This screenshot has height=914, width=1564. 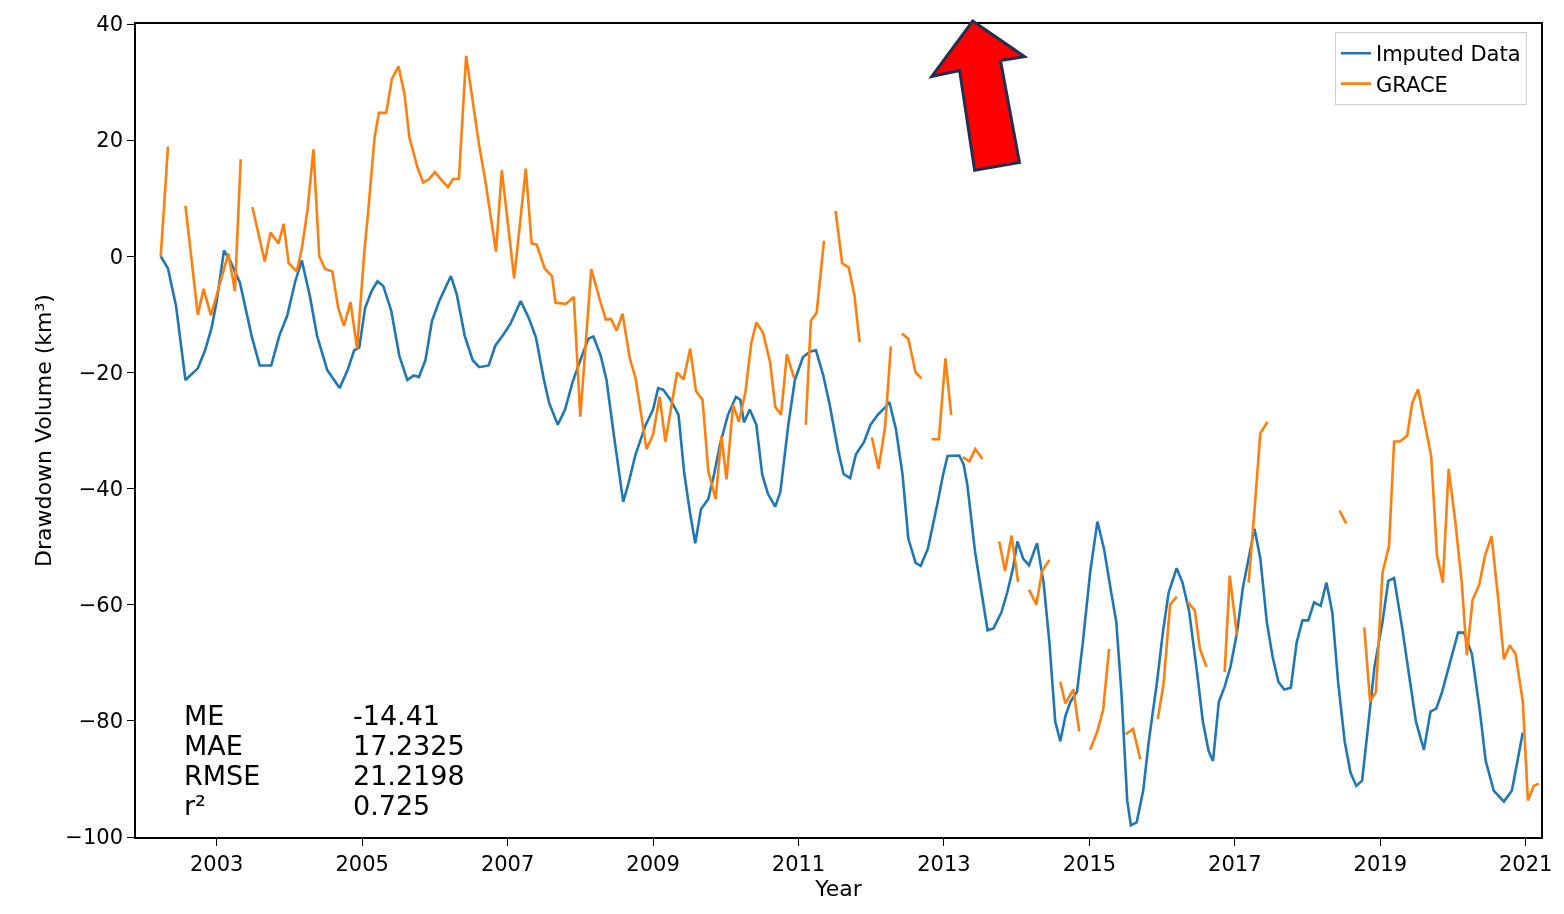 What do you see at coordinates (110, 140) in the screenshot?
I see `y-tick-label: 20` at bounding box center [110, 140].